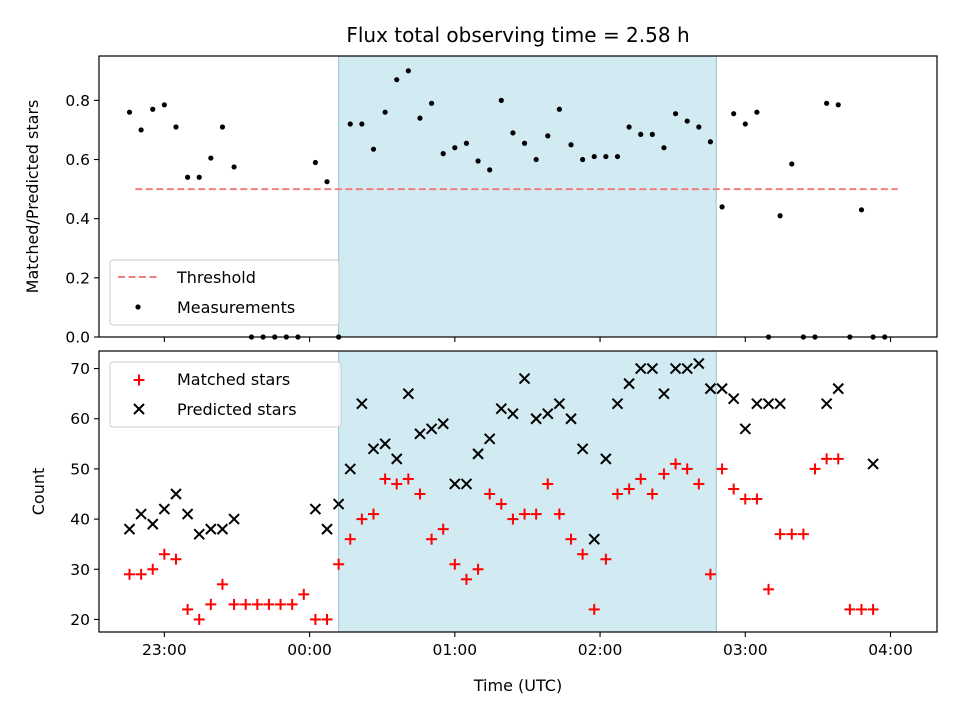 The width and height of the screenshot is (960, 720). I want to click on top-legend: Threshold Measurements, so click(224, 292).